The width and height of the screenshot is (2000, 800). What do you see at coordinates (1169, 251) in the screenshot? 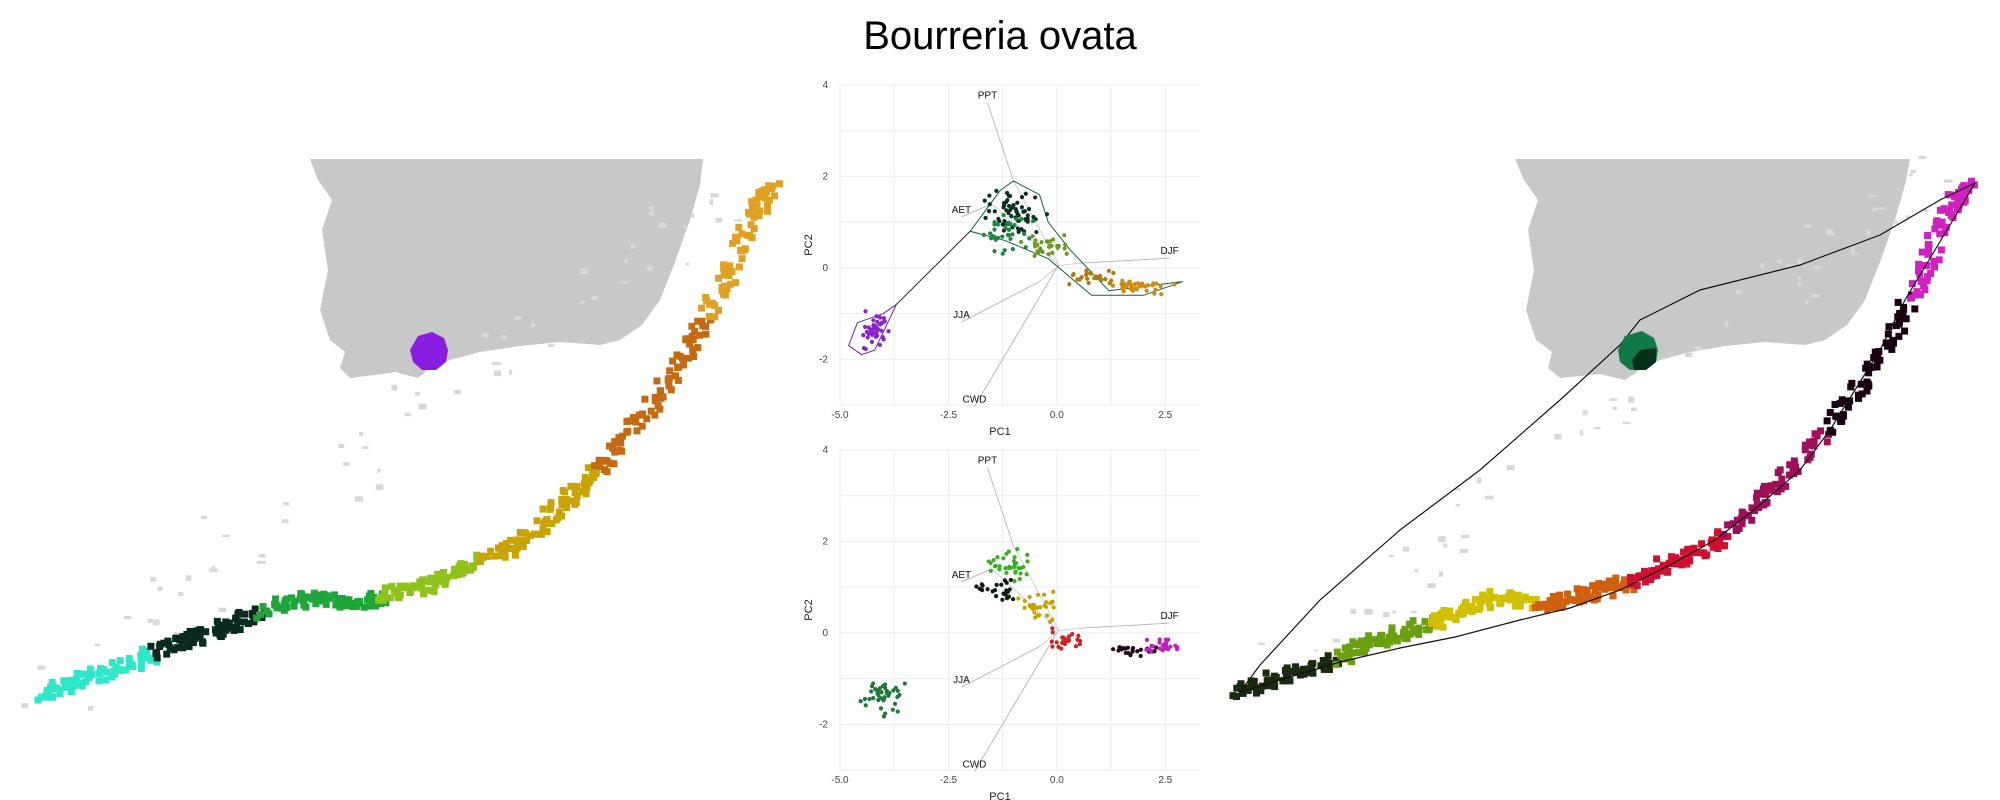
I see `loading-label: DJF` at bounding box center [1169, 251].